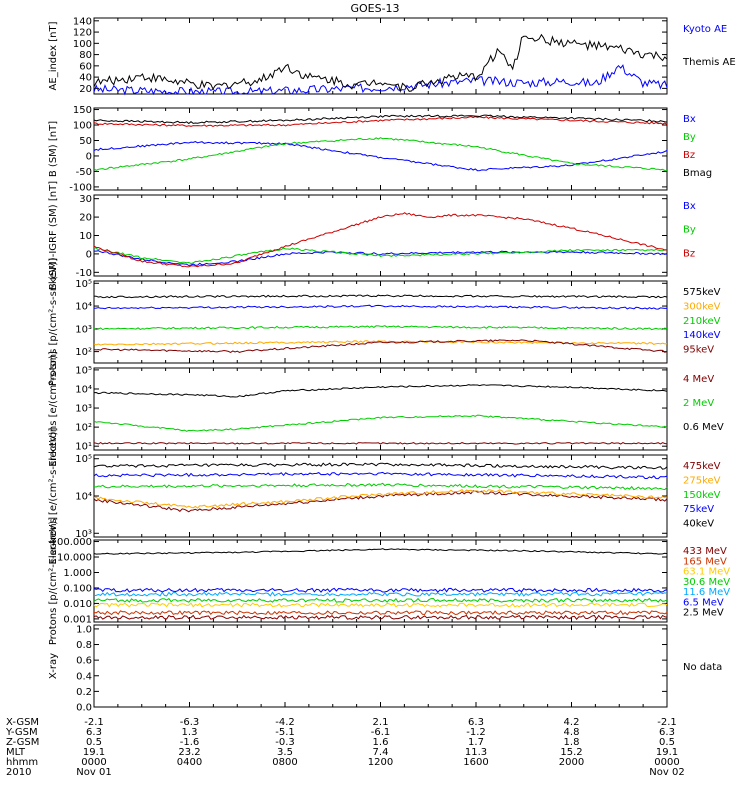 This screenshot has width=750, height=800. I want to click on y-tick-label: 80, so click(85, 55).